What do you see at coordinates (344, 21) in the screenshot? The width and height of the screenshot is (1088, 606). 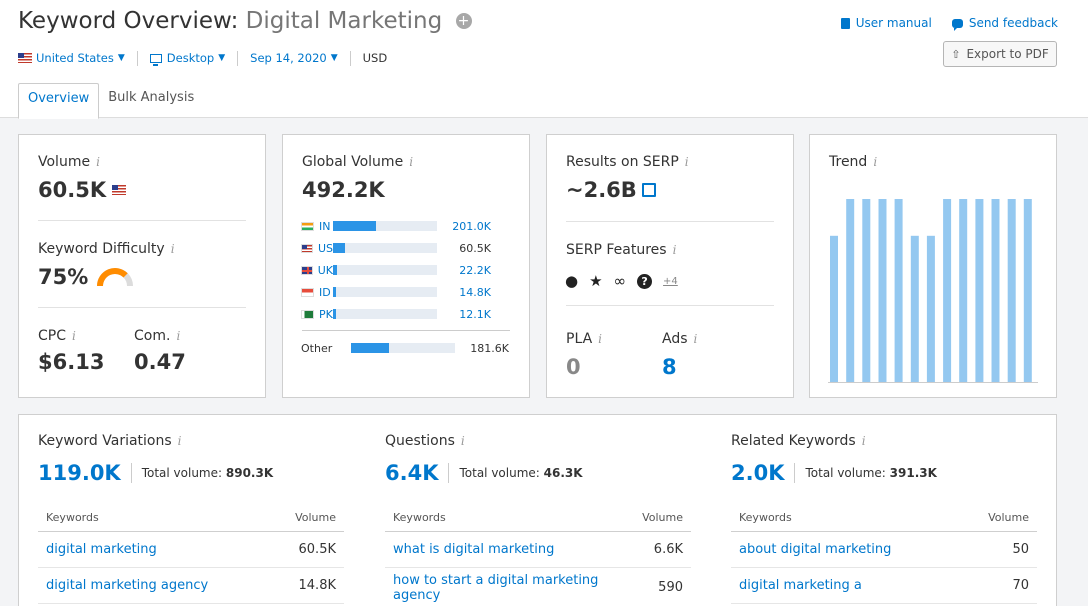 I see `title-keyword: Digital Marketing` at bounding box center [344, 21].